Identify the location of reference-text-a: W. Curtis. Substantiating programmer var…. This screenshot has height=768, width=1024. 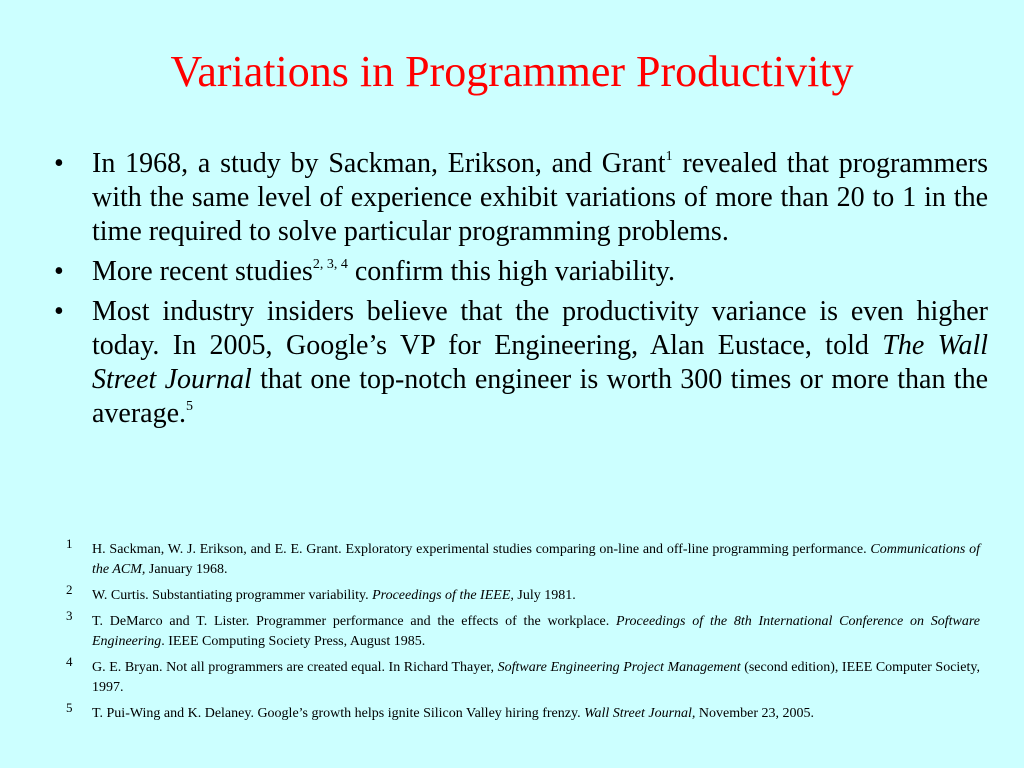
(232, 595).